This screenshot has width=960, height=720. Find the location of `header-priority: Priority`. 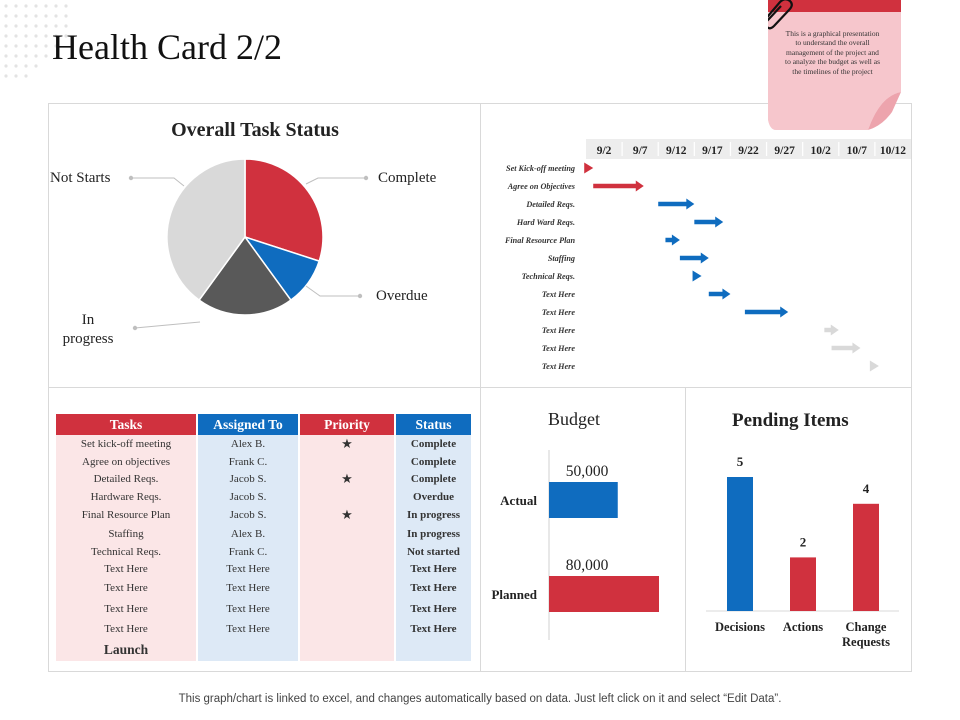

header-priority: Priority is located at coordinates (347, 424).